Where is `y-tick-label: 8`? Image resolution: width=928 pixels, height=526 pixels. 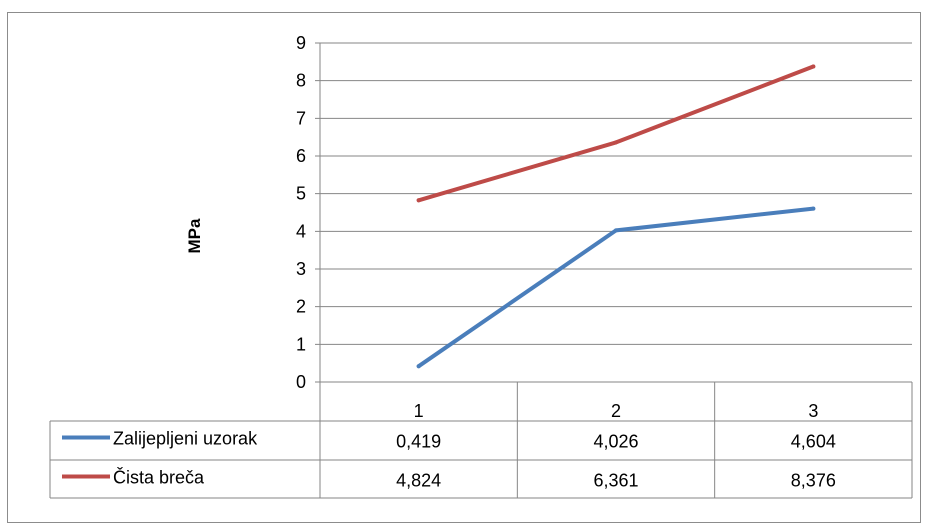
y-tick-label: 8 is located at coordinates (301, 81).